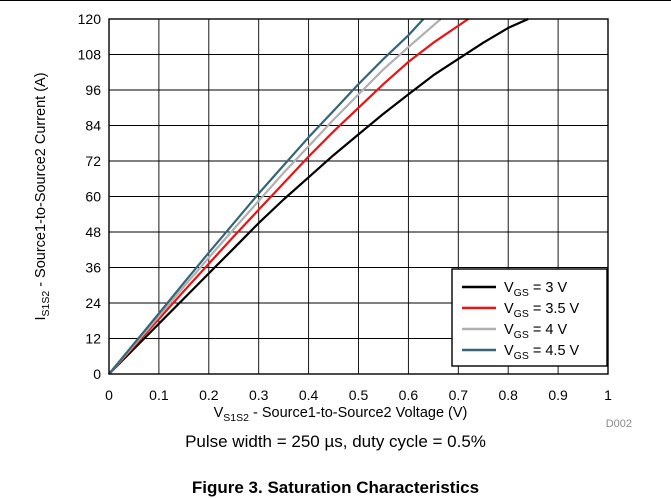  I want to click on x-axis-label-main: V, so click(219, 413).